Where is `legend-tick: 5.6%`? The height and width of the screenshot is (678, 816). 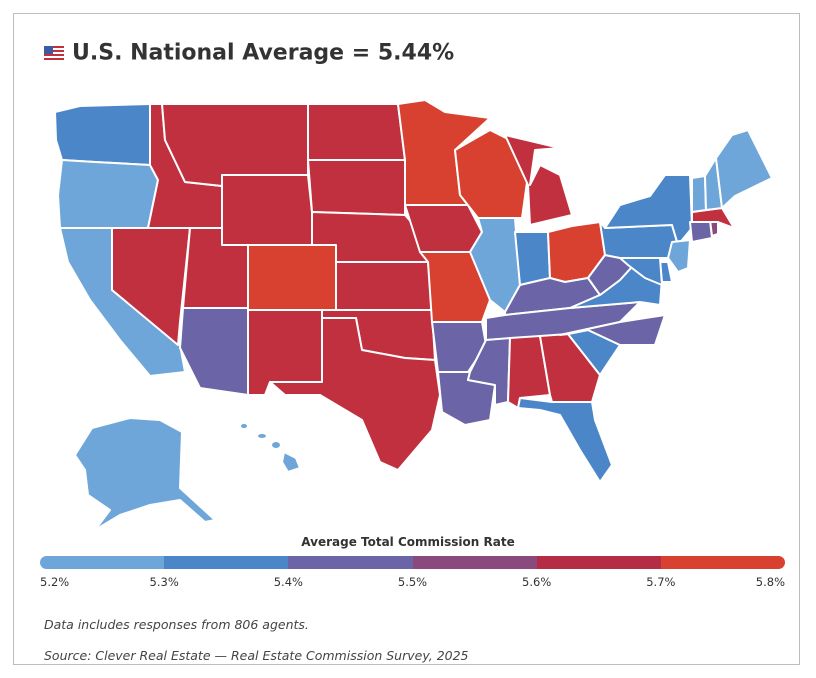
legend-tick: 5.6% is located at coordinates (537, 582).